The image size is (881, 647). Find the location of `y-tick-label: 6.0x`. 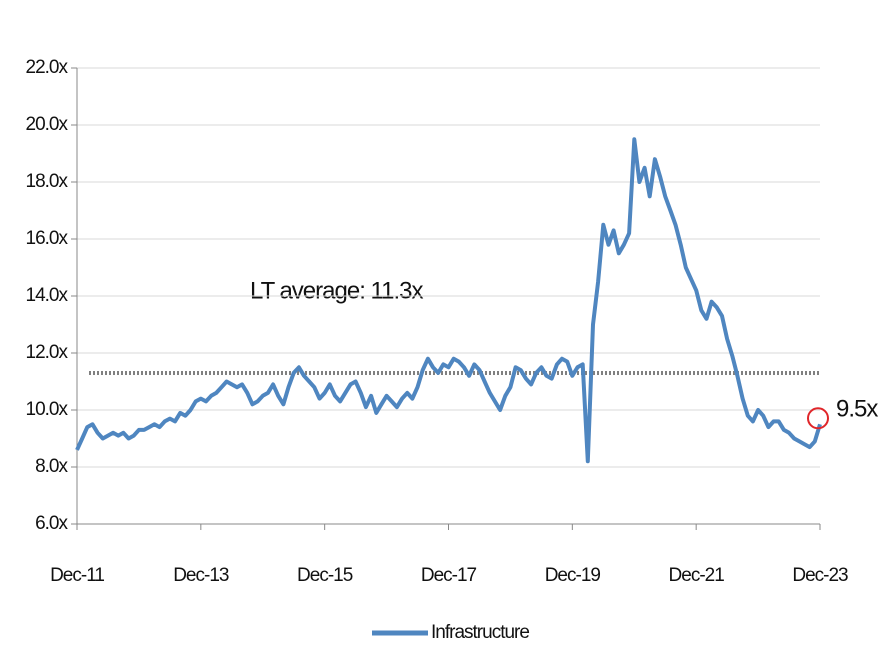

y-tick-label: 6.0x is located at coordinates (51, 523).